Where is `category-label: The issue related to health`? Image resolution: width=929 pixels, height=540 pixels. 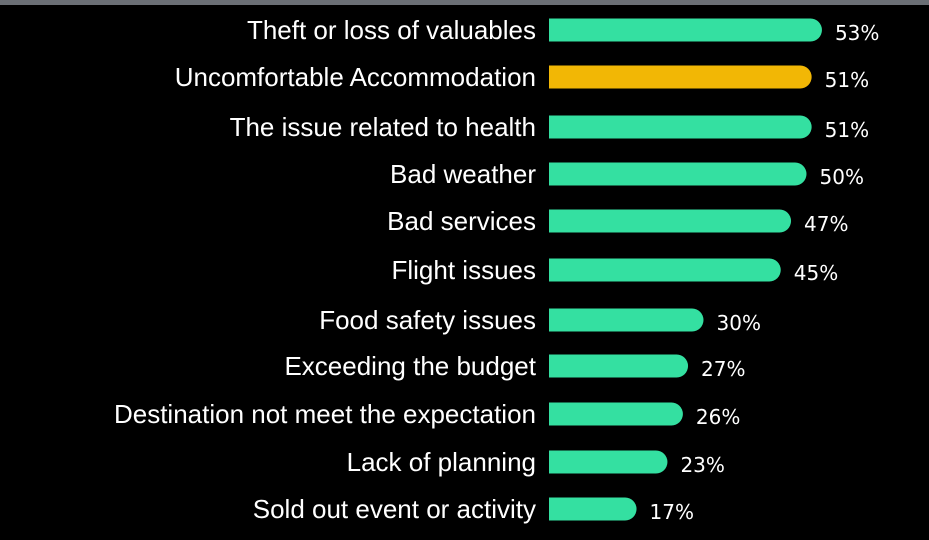
category-label: The issue related to health is located at coordinates (383, 127).